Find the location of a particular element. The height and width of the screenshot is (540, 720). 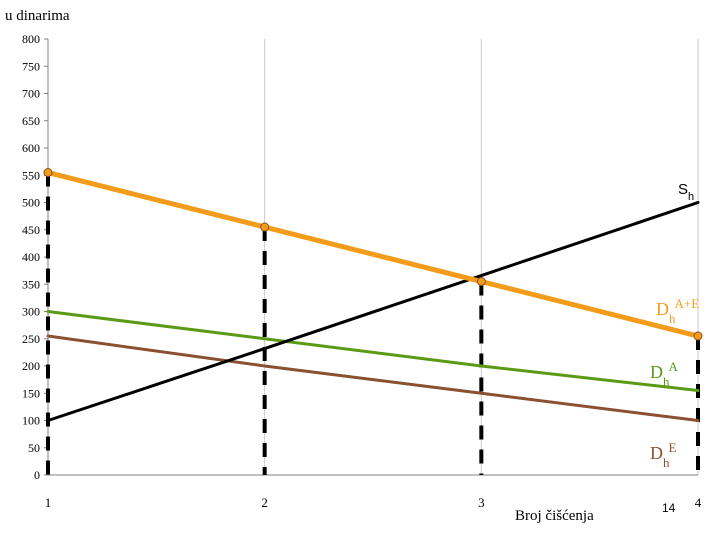

series-label-sh: Sh is located at coordinates (686, 192).